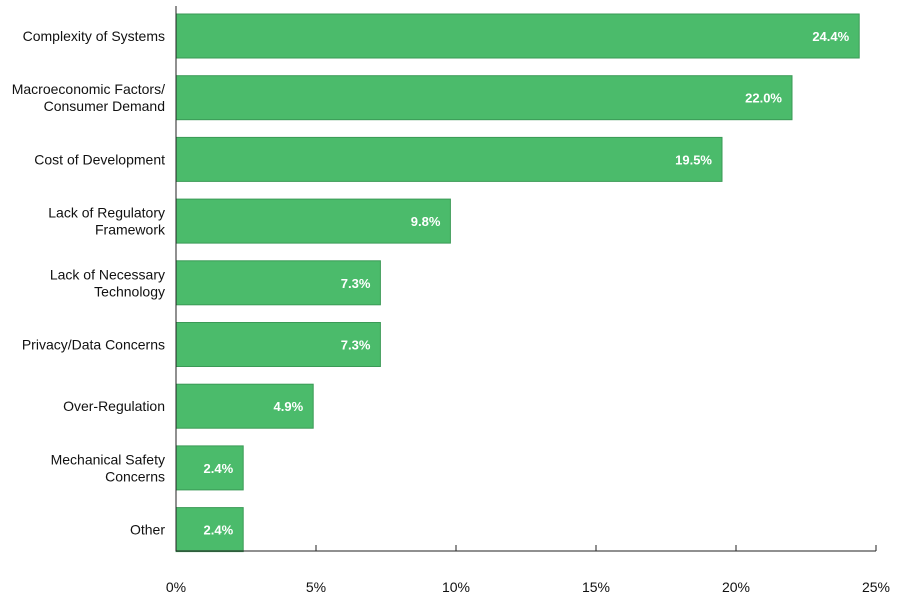  What do you see at coordinates (99, 159) in the screenshot?
I see `category-label: Cost of Development` at bounding box center [99, 159].